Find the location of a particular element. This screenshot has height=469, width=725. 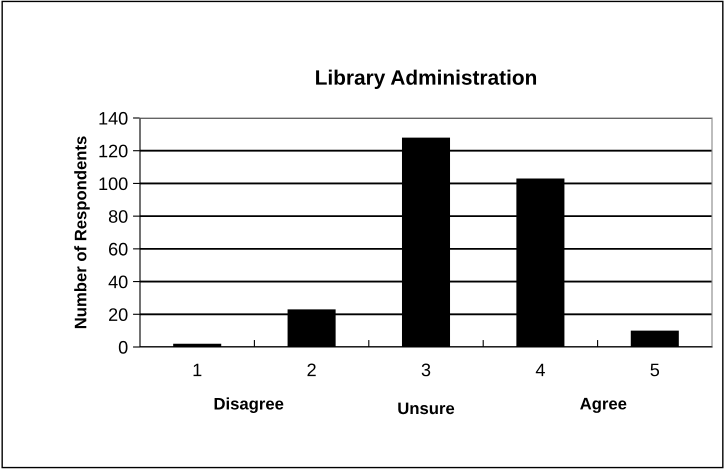

x-tick-label: 1 is located at coordinates (198, 370).